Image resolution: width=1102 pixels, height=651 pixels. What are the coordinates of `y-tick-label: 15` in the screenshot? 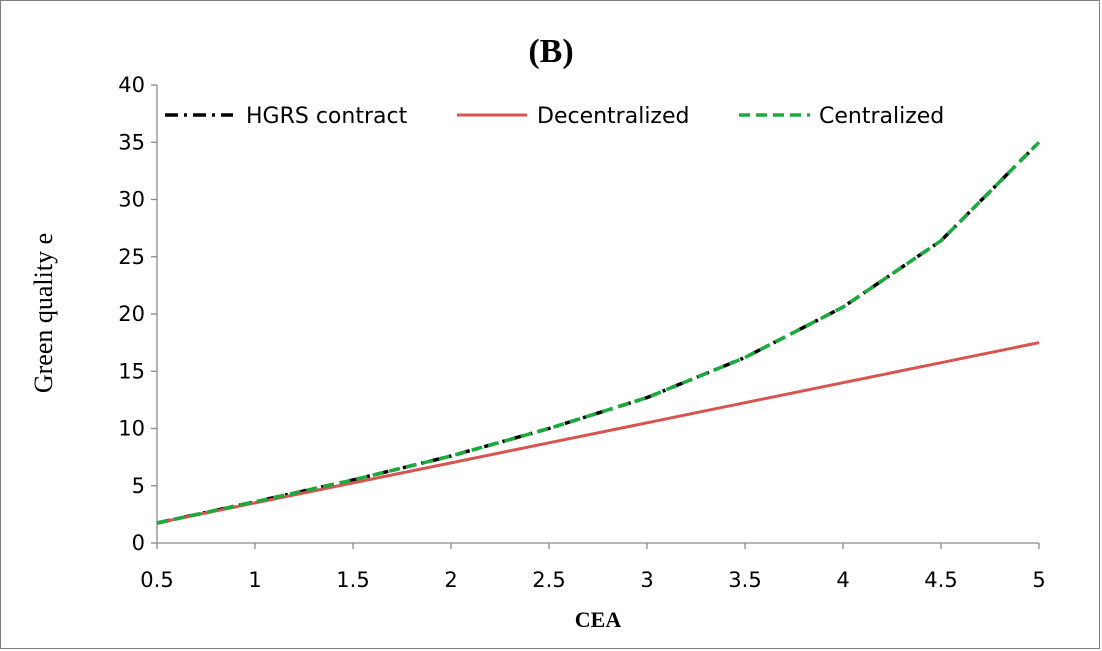 It's located at (131, 371).